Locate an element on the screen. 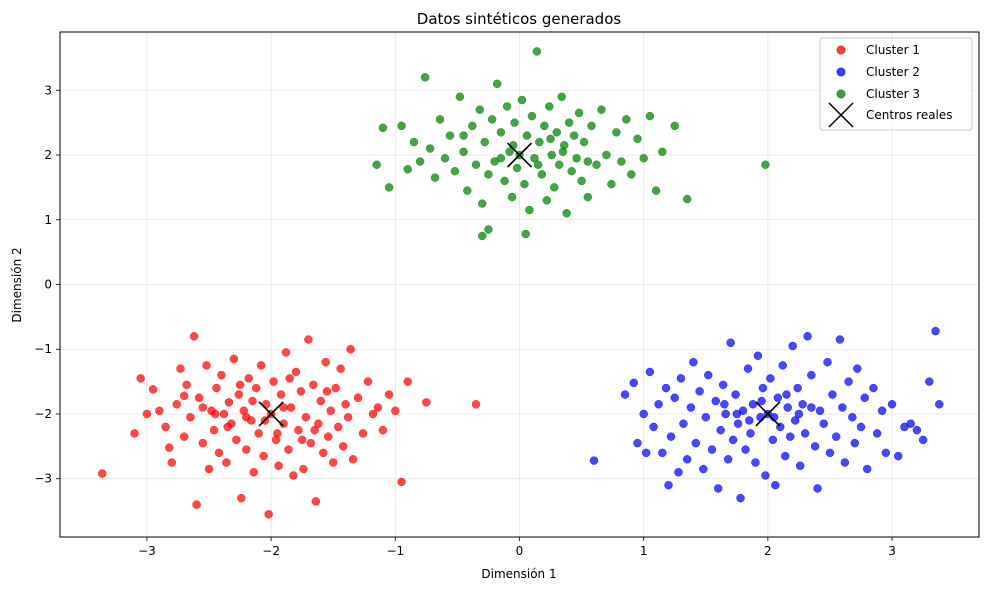 Image resolution: width=989 pixels, height=590 pixels. legend-marker-centers is located at coordinates (841, 115).